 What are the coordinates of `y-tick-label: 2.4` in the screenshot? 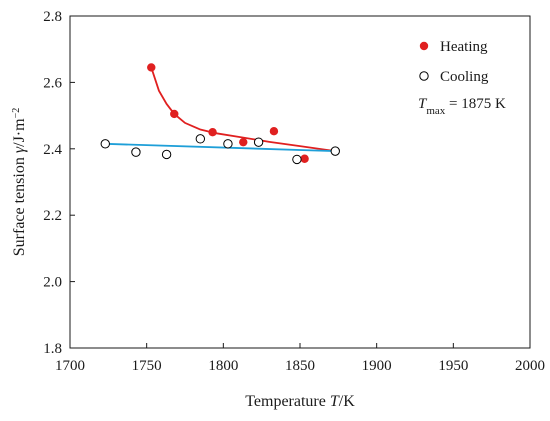 It's located at (52, 150).